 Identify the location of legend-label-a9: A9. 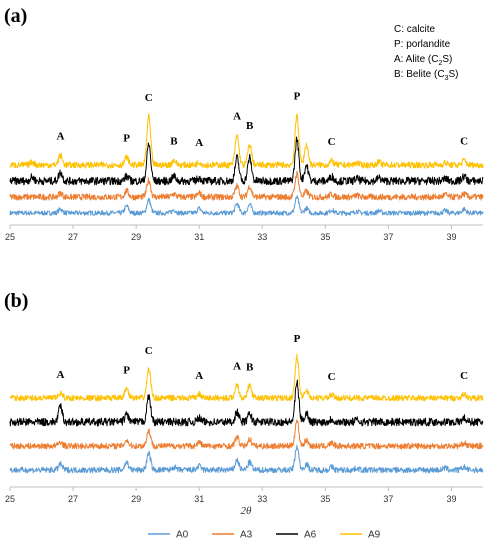
(374, 535).